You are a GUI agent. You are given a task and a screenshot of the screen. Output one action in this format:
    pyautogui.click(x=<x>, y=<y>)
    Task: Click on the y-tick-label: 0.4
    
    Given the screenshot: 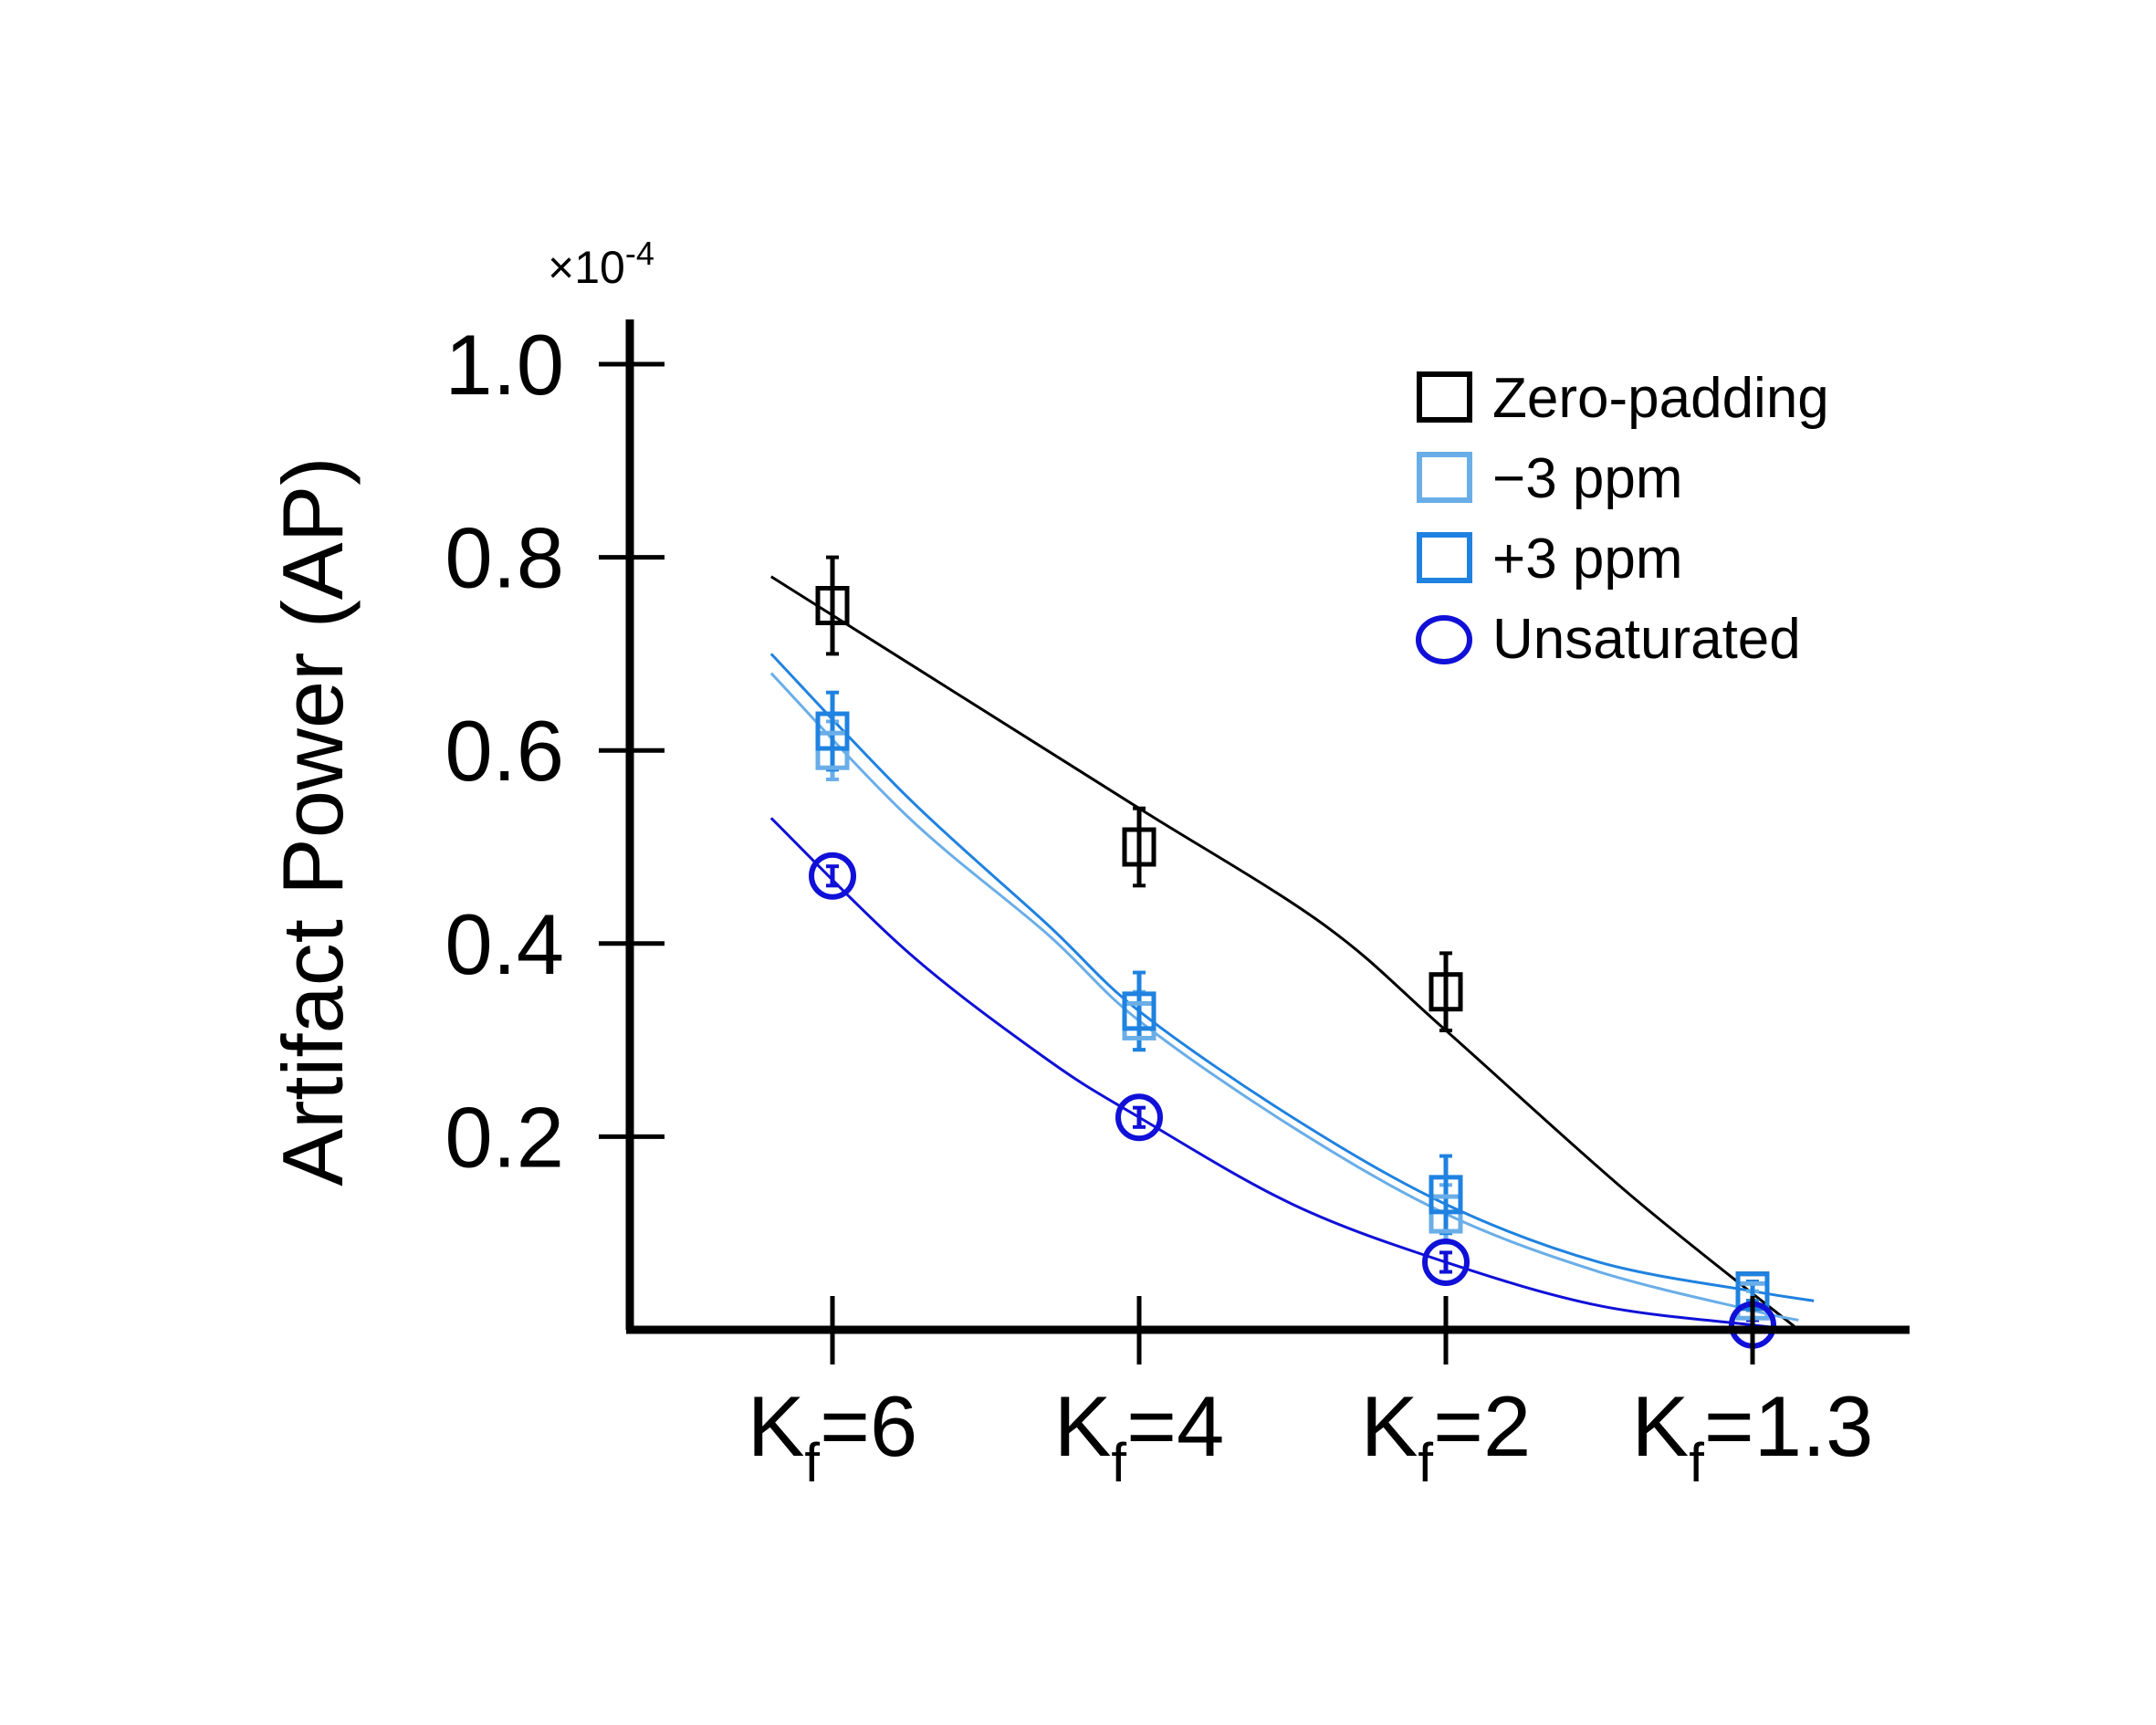 What is the action you would take?
    pyautogui.click(x=504, y=944)
    